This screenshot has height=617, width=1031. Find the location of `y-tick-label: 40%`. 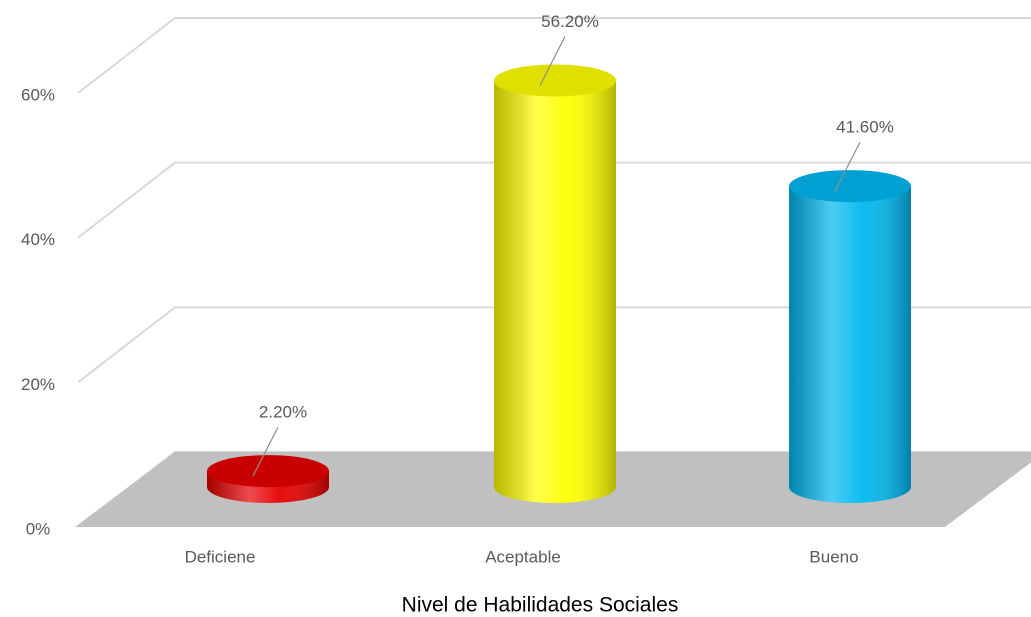

y-tick-label: 40% is located at coordinates (38, 239).